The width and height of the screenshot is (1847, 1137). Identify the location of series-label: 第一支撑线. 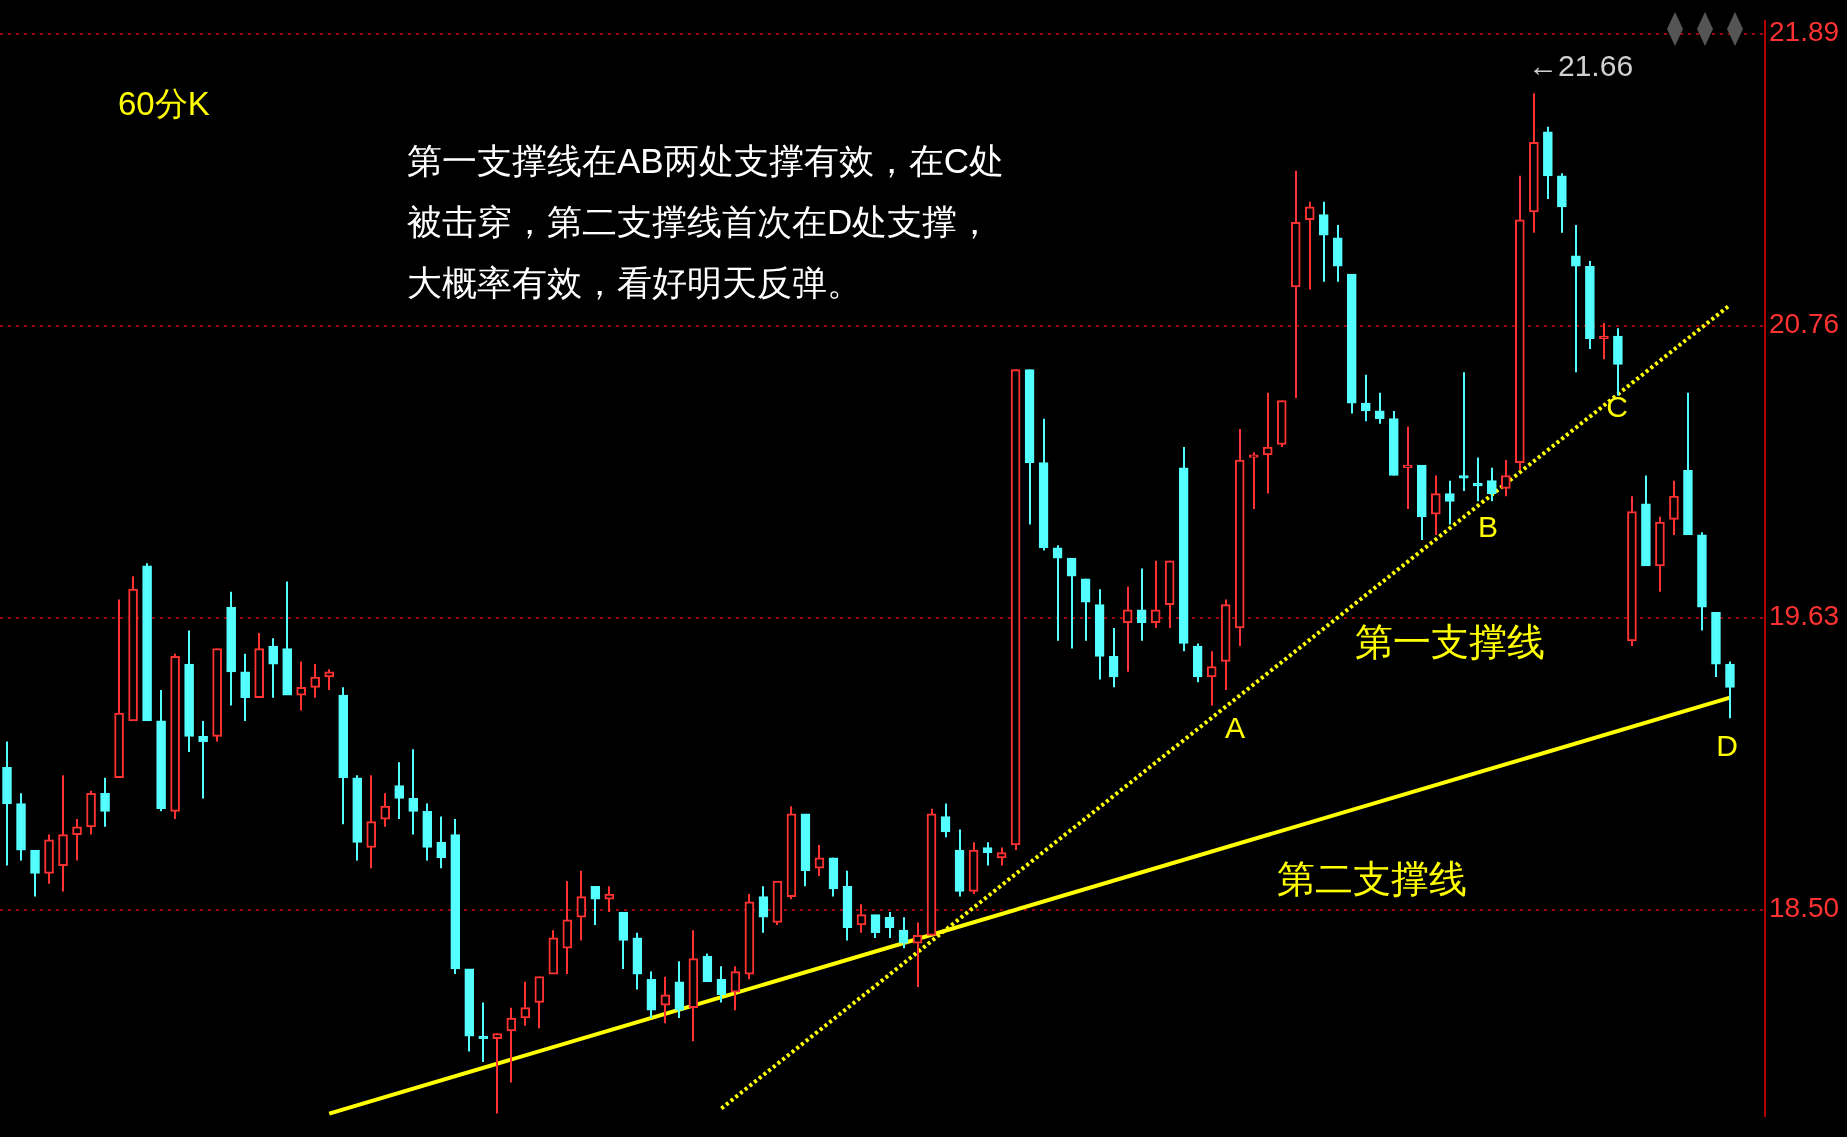
(1450, 642).